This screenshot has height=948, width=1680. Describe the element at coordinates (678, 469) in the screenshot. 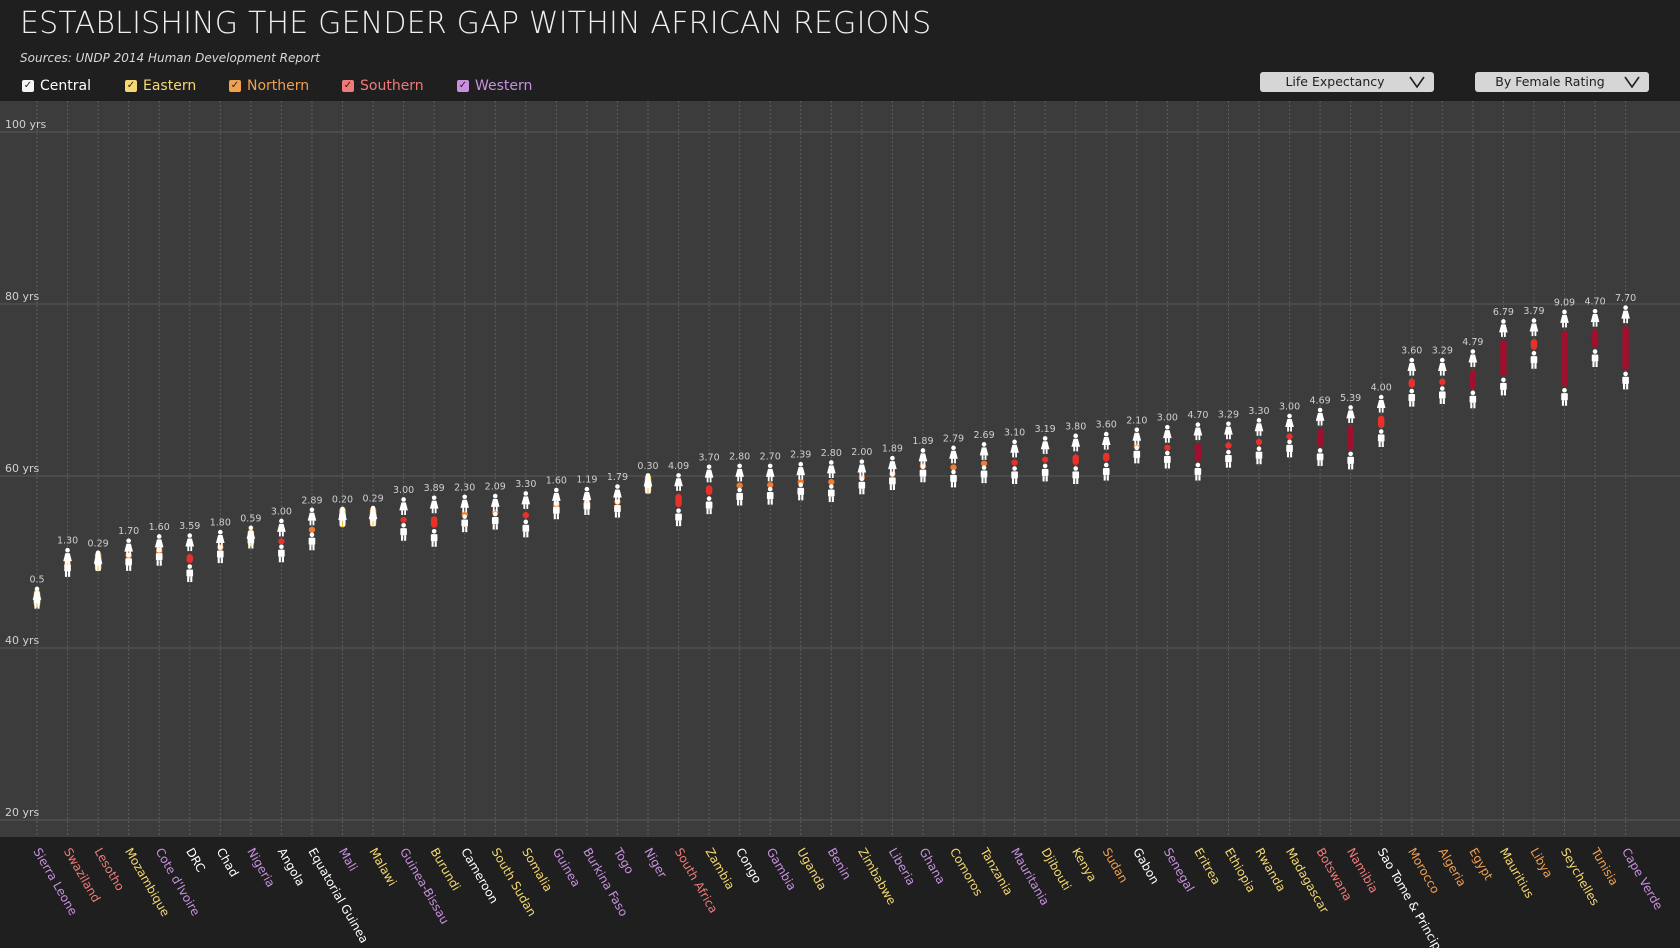

I see `country-column: 4.09` at that location.